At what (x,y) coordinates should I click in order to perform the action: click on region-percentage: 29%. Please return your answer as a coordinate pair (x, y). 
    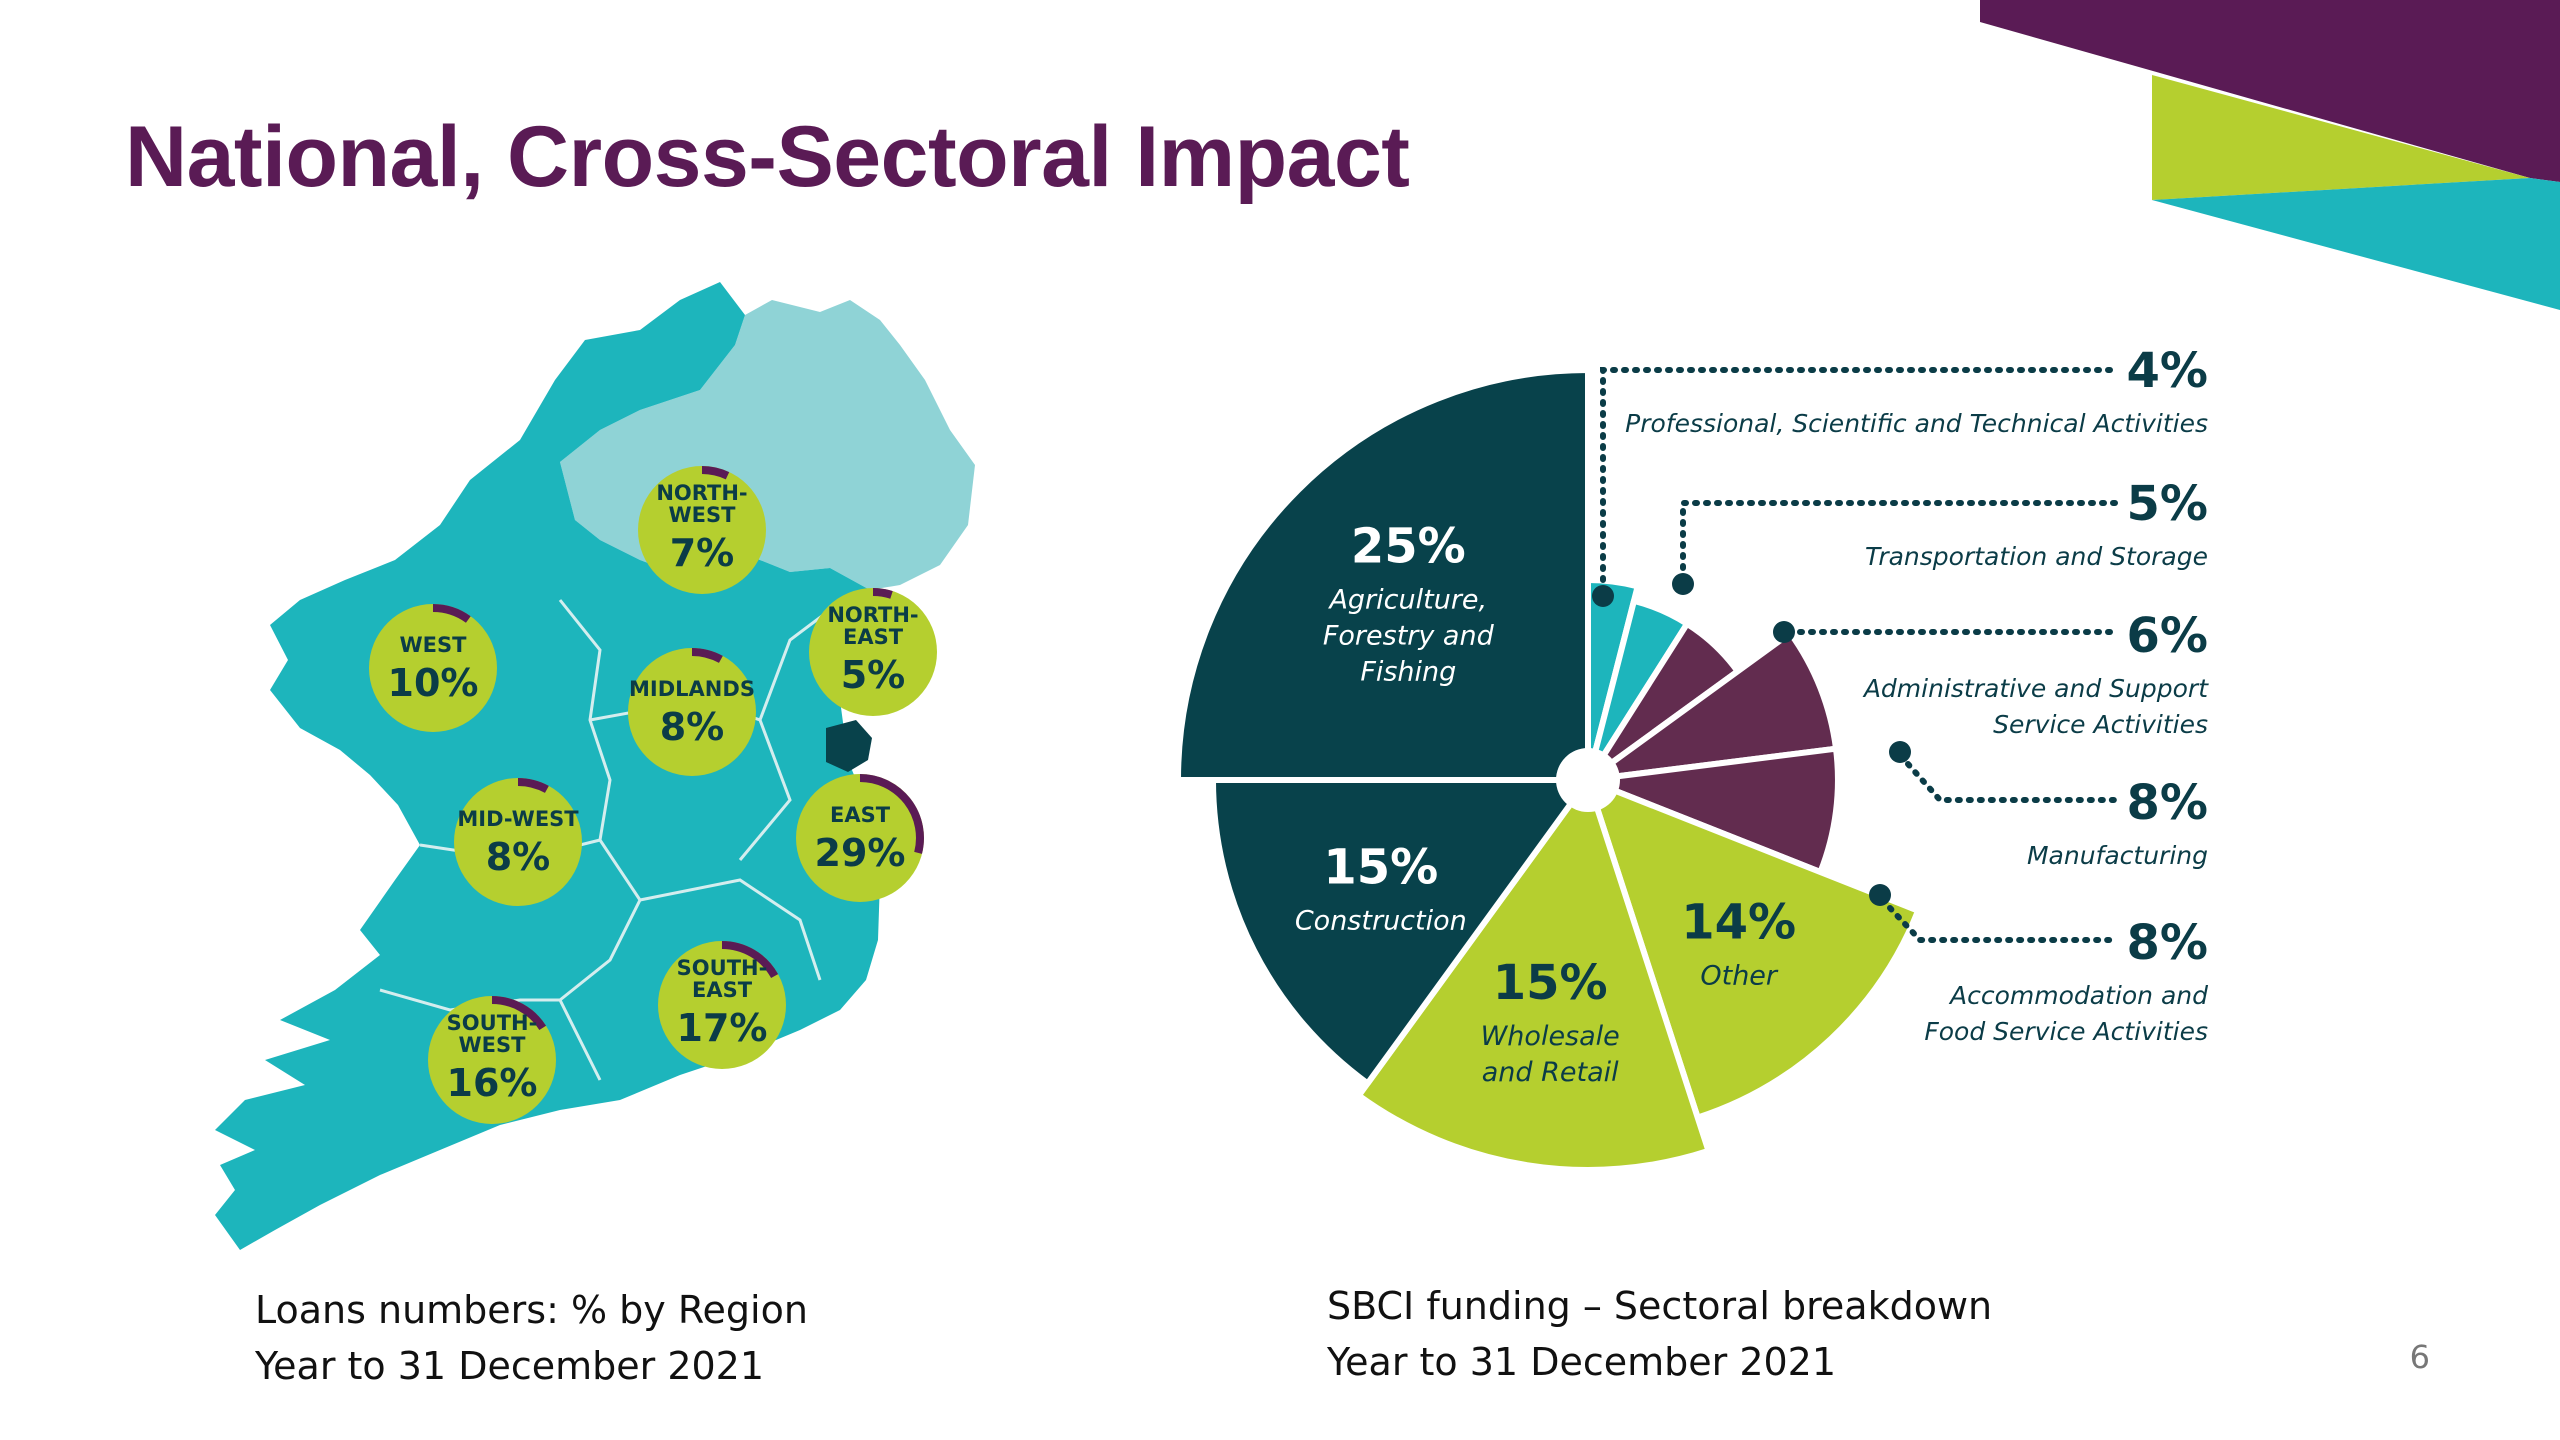
    Looking at the image, I should click on (860, 853).